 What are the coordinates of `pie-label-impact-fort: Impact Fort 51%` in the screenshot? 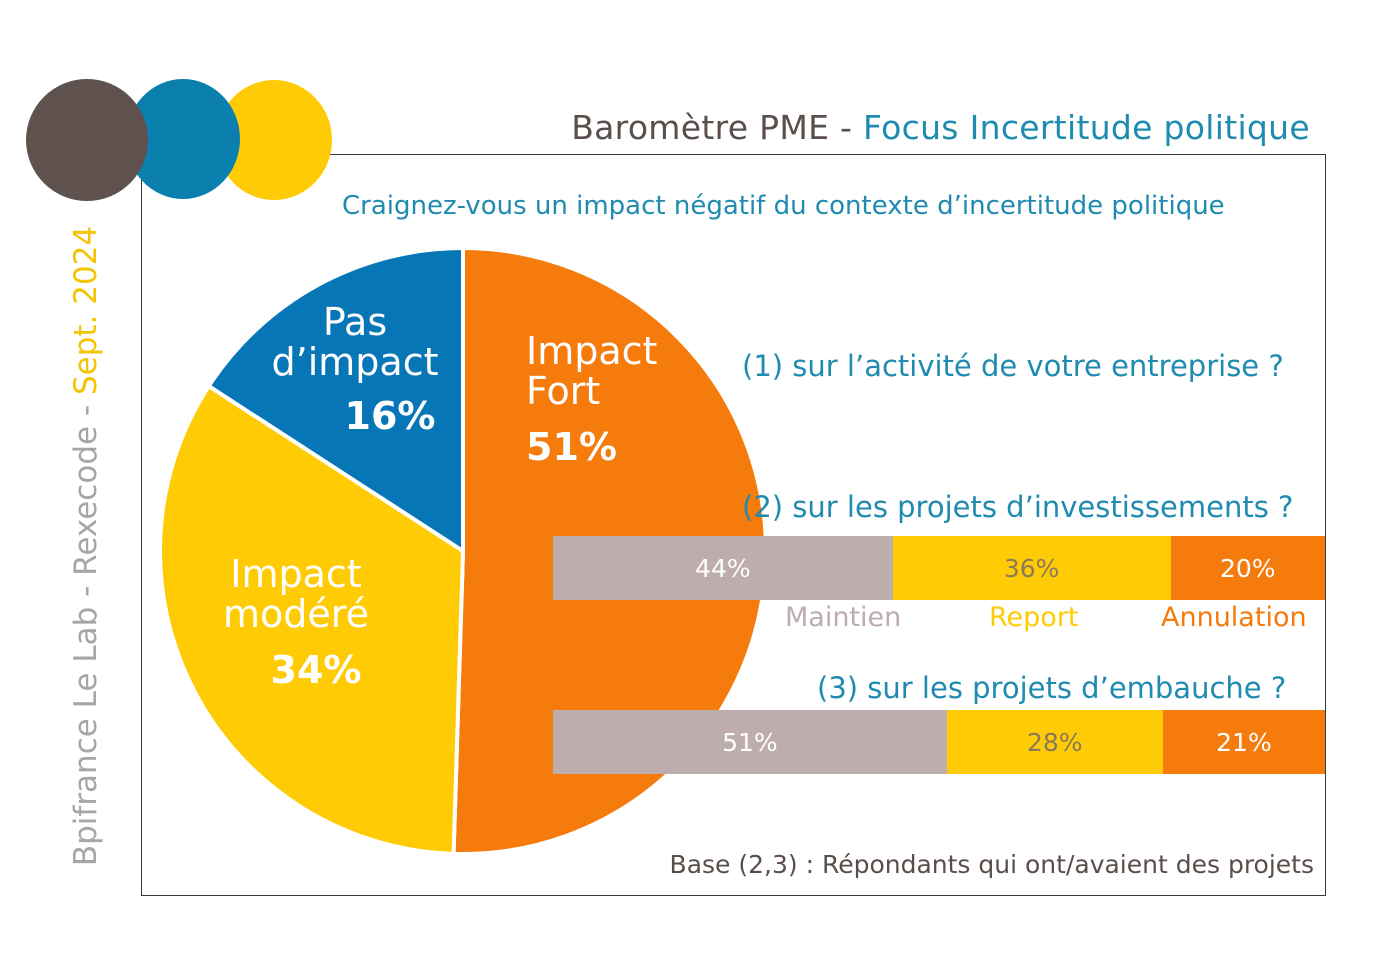 It's located at (592, 399).